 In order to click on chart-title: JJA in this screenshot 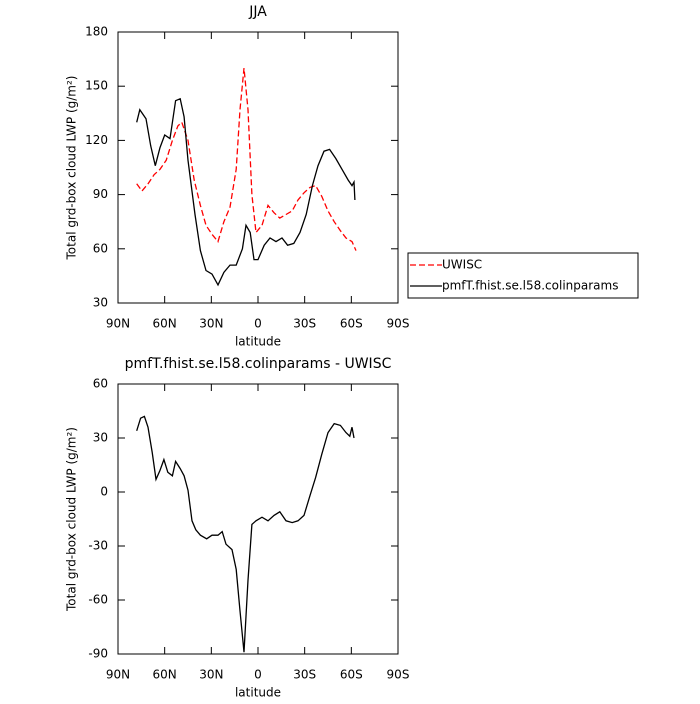, I will do `click(257, 12)`.